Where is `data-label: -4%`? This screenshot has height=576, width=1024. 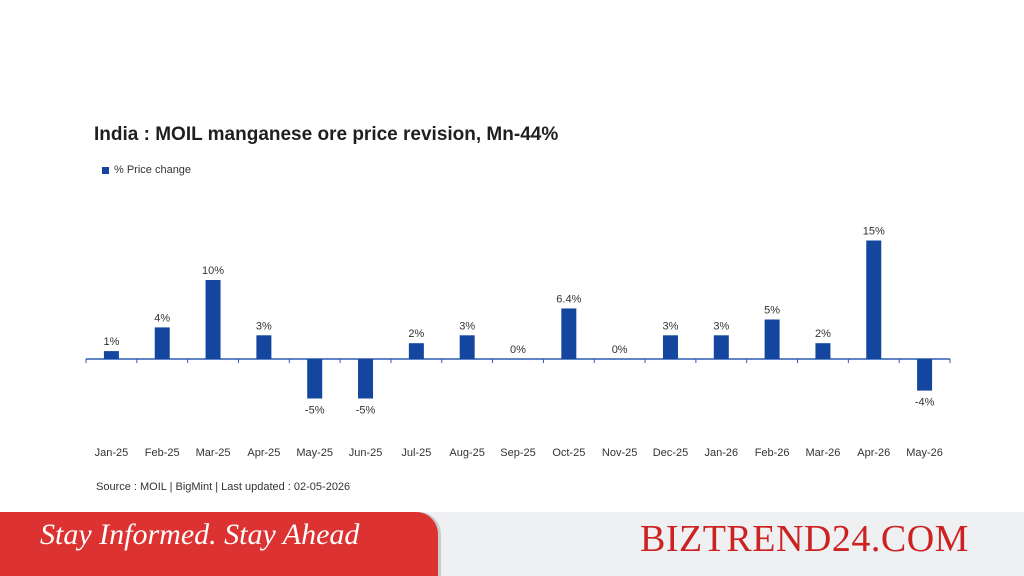 data-label: -4% is located at coordinates (925, 403).